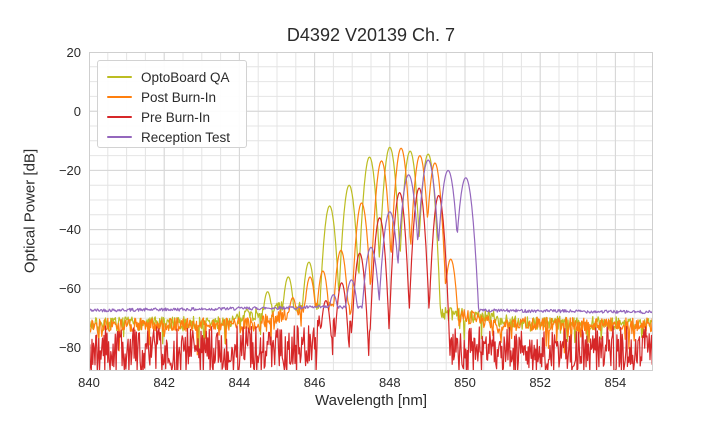 Image resolution: width=720 pixels, height=432 pixels. I want to click on legend-item-label: OptoBoard QA, so click(185, 77).